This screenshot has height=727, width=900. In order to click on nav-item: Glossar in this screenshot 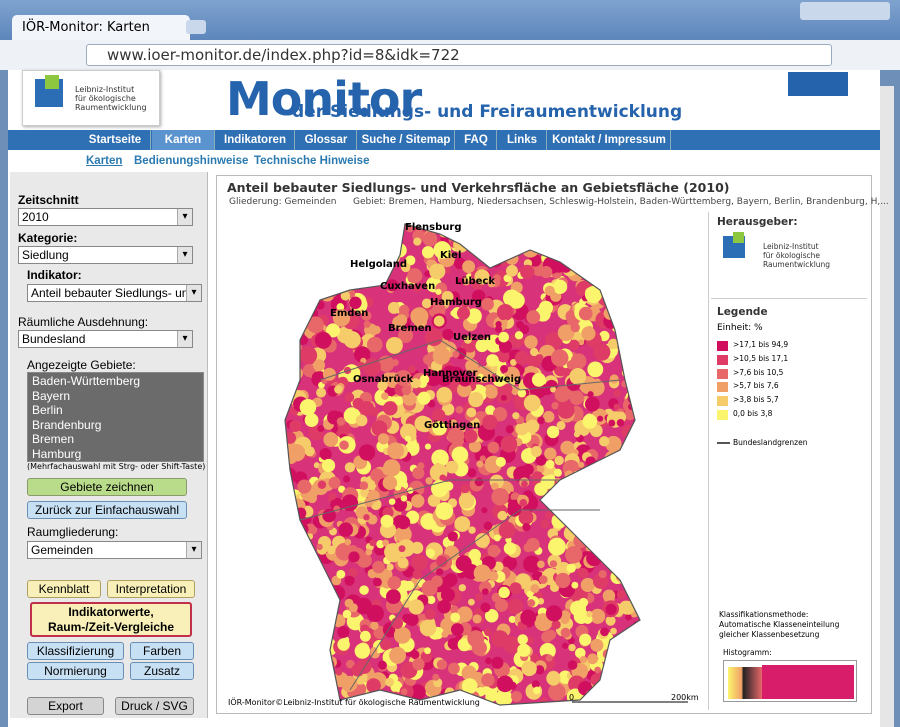, I will do `click(326, 140)`.